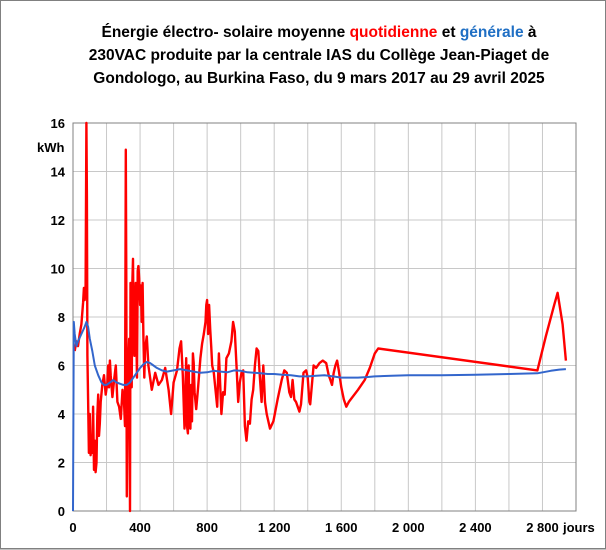  What do you see at coordinates (274, 527) in the screenshot?
I see `x-tick-label: 1 200` at bounding box center [274, 527].